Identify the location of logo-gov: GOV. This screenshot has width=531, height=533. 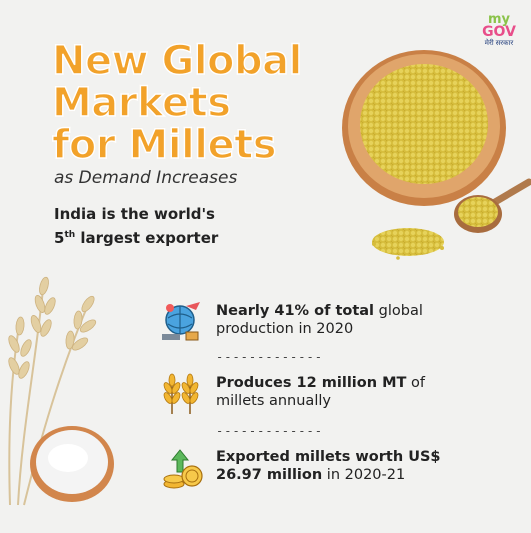
(499, 32).